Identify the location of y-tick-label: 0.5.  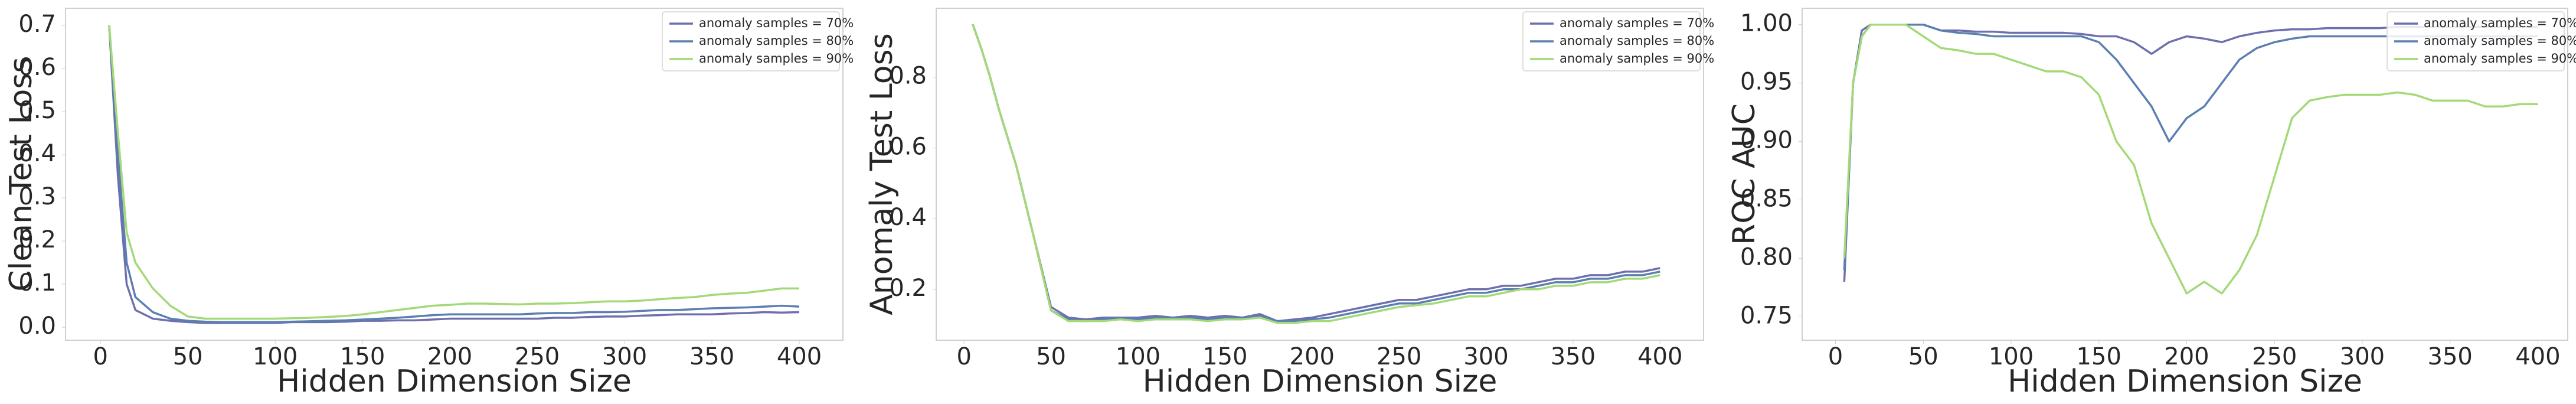
(37, 110).